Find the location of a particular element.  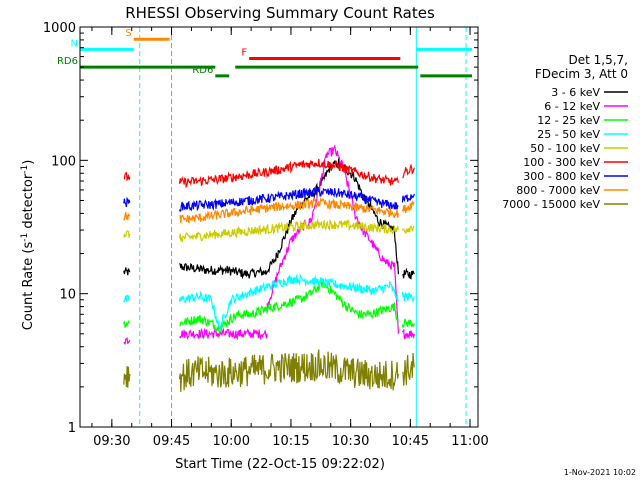

x-tick-label: 10:30 is located at coordinates (350, 441).